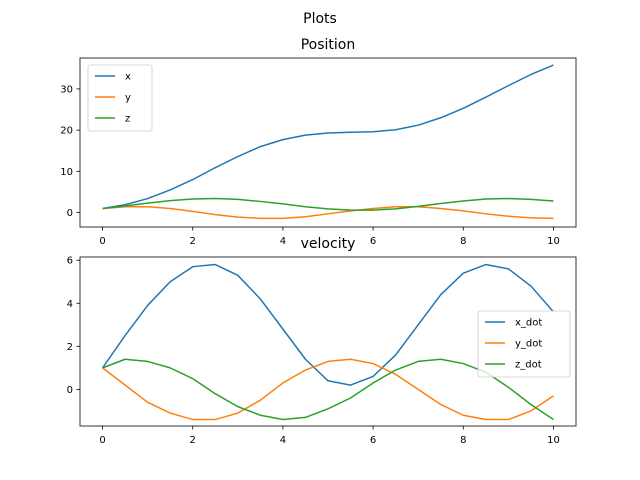 The width and height of the screenshot is (640, 480). Describe the element at coordinates (373, 241) in the screenshot. I see `chart0-xtick-label: 6` at that location.